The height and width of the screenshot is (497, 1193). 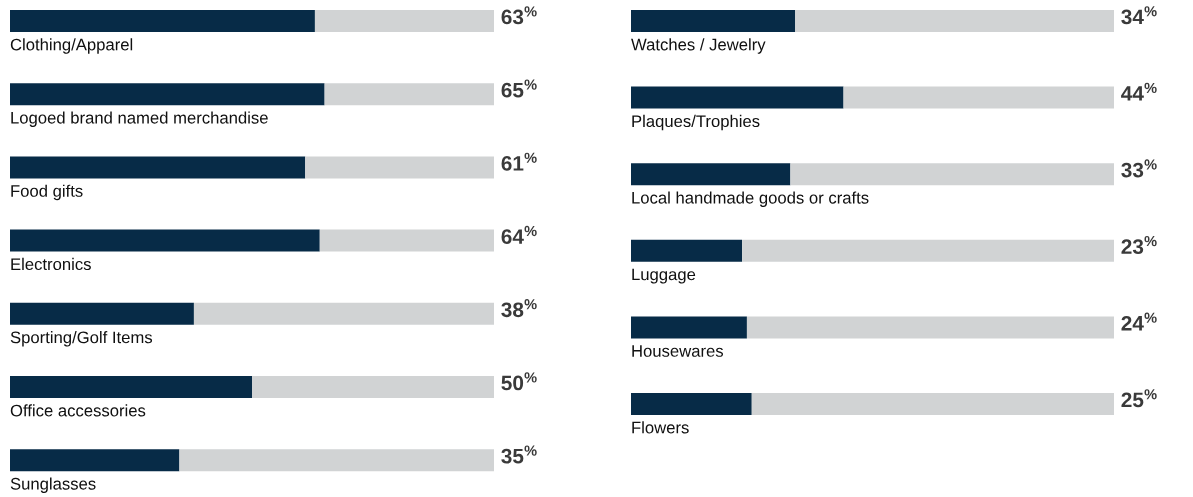 I want to click on data-label: 24$^{%}$, so click(x=1139, y=321).